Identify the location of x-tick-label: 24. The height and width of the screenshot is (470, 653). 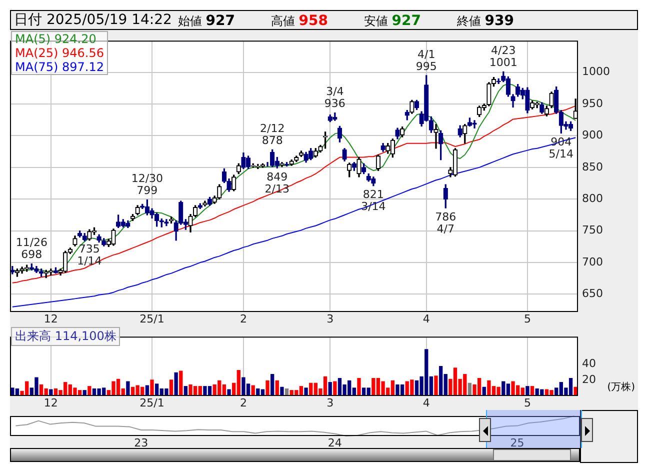
(335, 443).